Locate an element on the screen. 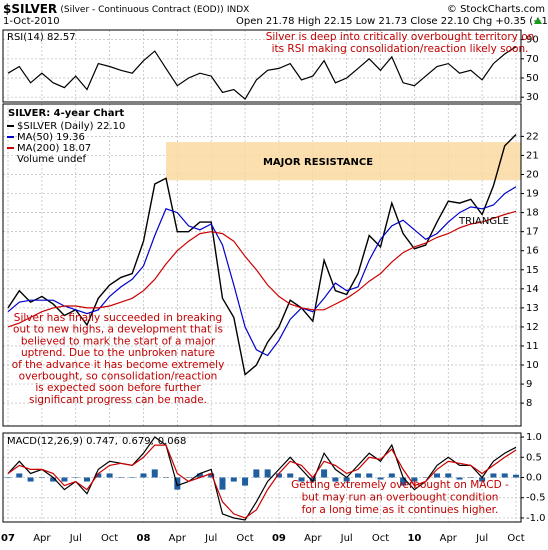  annotation: uptrend. Due to the unbroken nature is located at coordinates (118, 353).